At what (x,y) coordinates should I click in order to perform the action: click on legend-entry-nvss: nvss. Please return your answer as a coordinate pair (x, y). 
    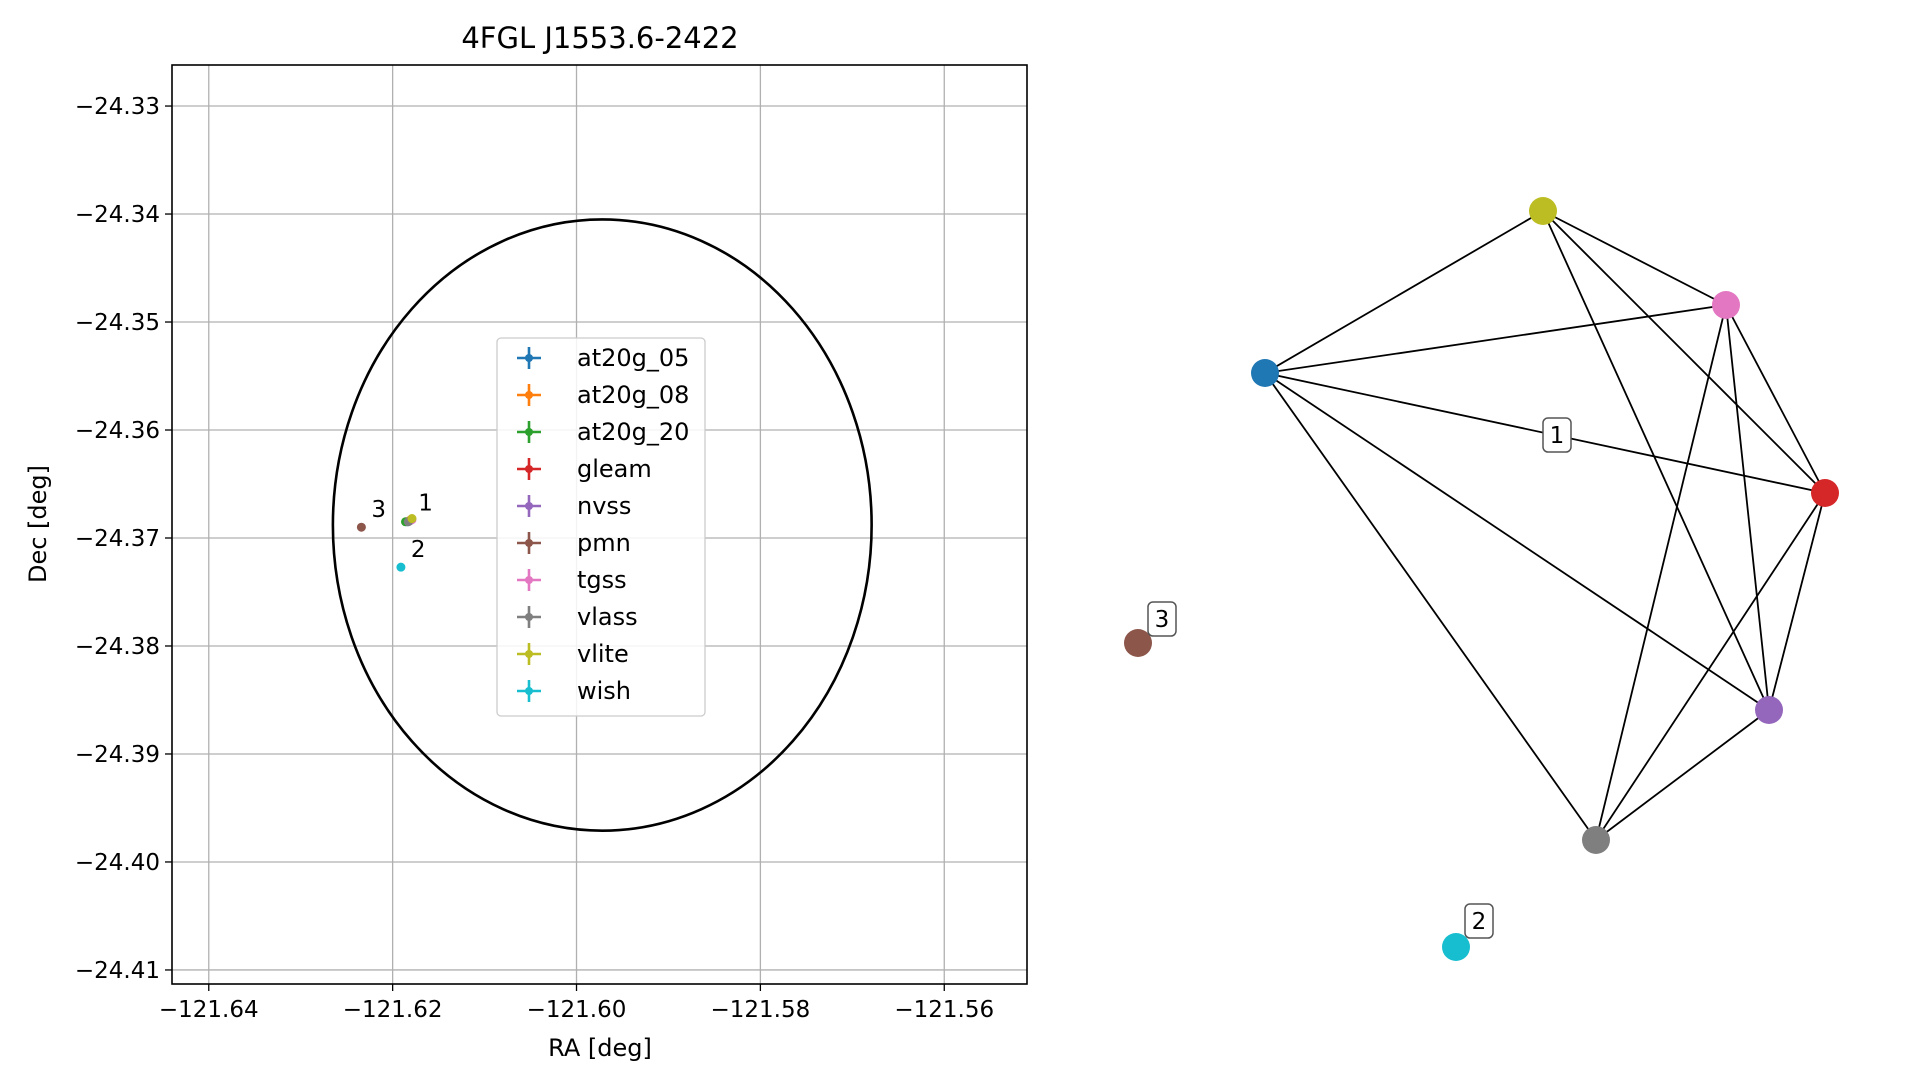
    Looking at the image, I should click on (574, 506).